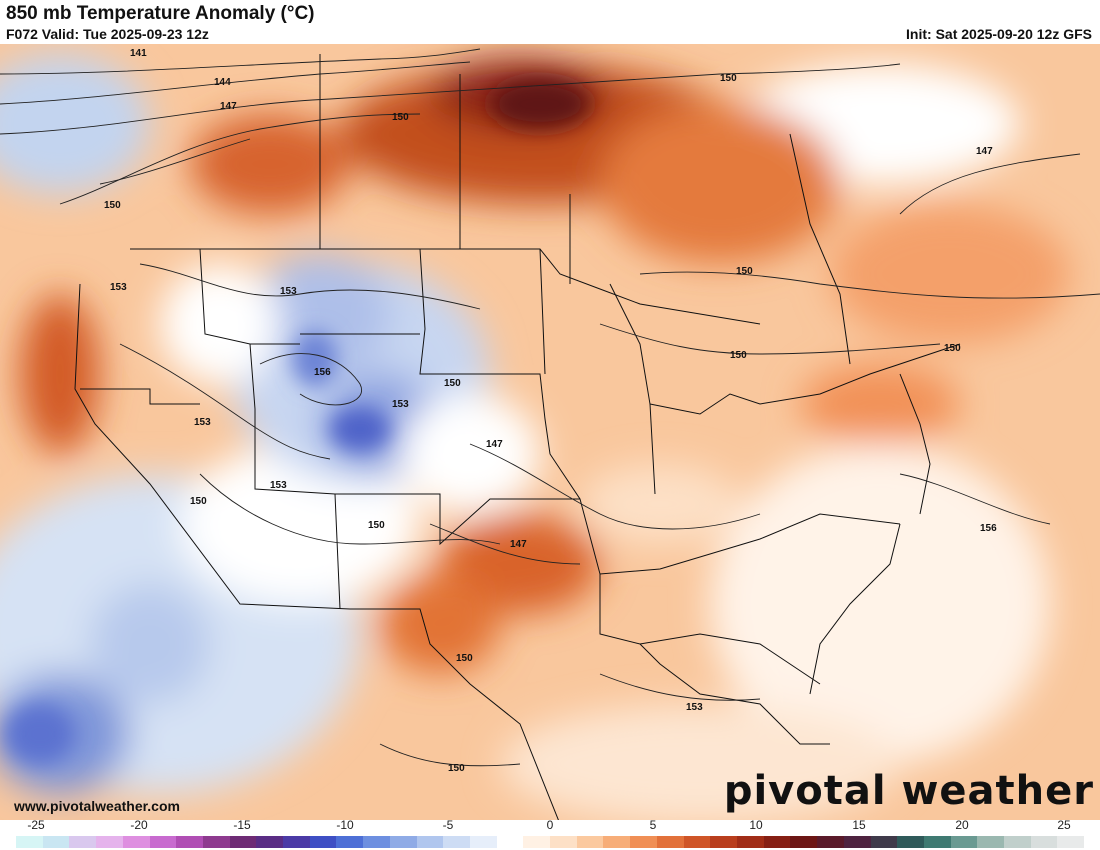 This screenshot has width=1100, height=850. Describe the element at coordinates (36, 825) in the screenshot. I see `colorbar-tick: -25` at that location.